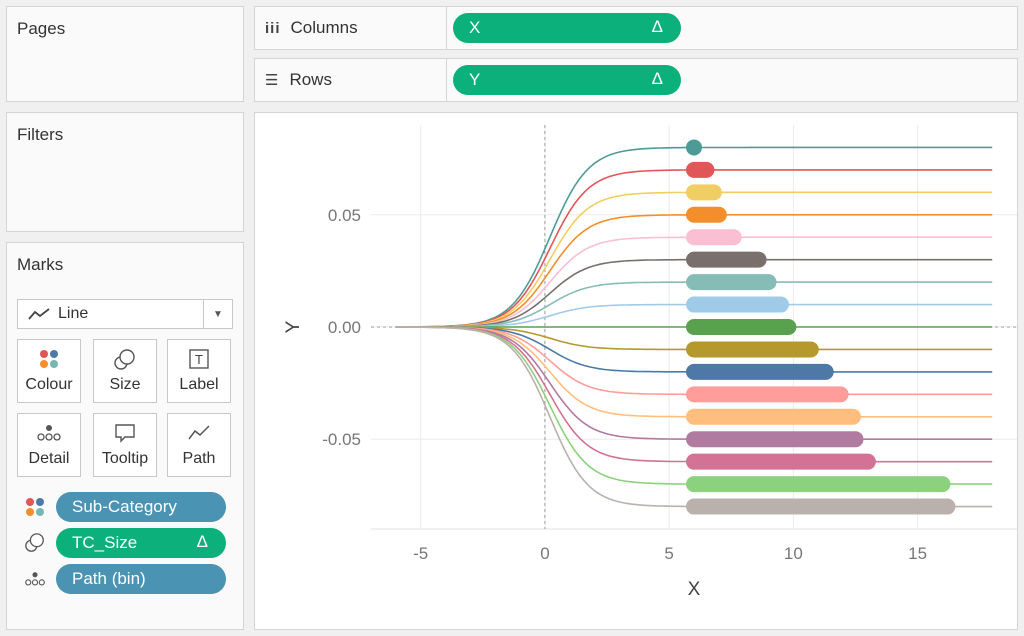 This screenshot has width=1024, height=636. Describe the element at coordinates (125, 384) in the screenshot. I see `size-button-label: Size` at that location.